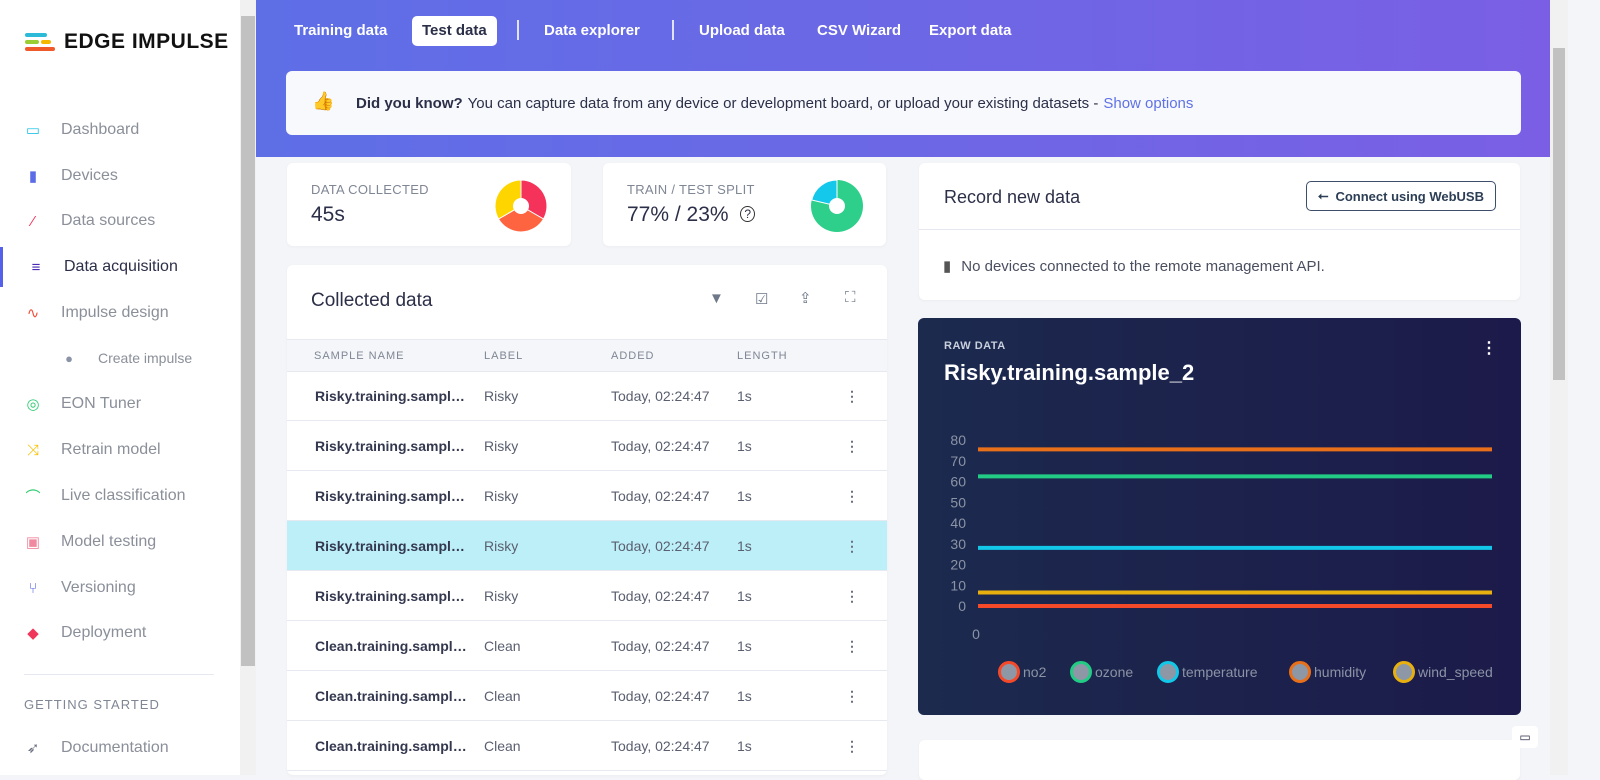 Image resolution: width=1600 pixels, height=780 pixels. Describe the element at coordinates (1559, 387) in the screenshot. I see `page-scrollbar` at that location.